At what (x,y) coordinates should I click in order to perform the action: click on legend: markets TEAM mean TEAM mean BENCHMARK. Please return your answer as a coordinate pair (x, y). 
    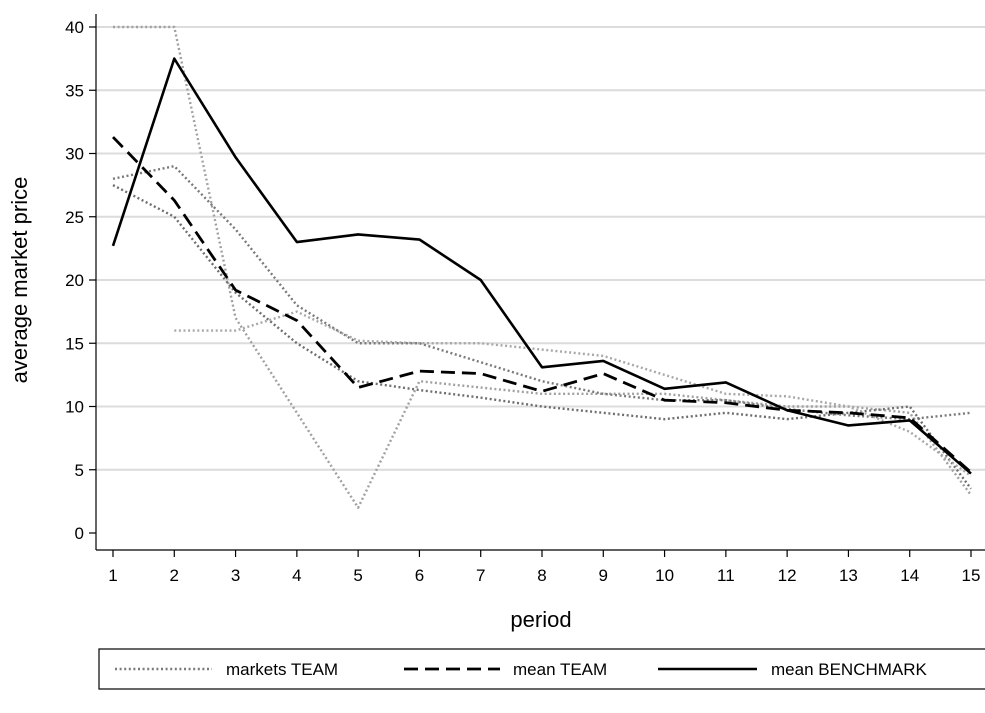
    Looking at the image, I should click on (541, 669).